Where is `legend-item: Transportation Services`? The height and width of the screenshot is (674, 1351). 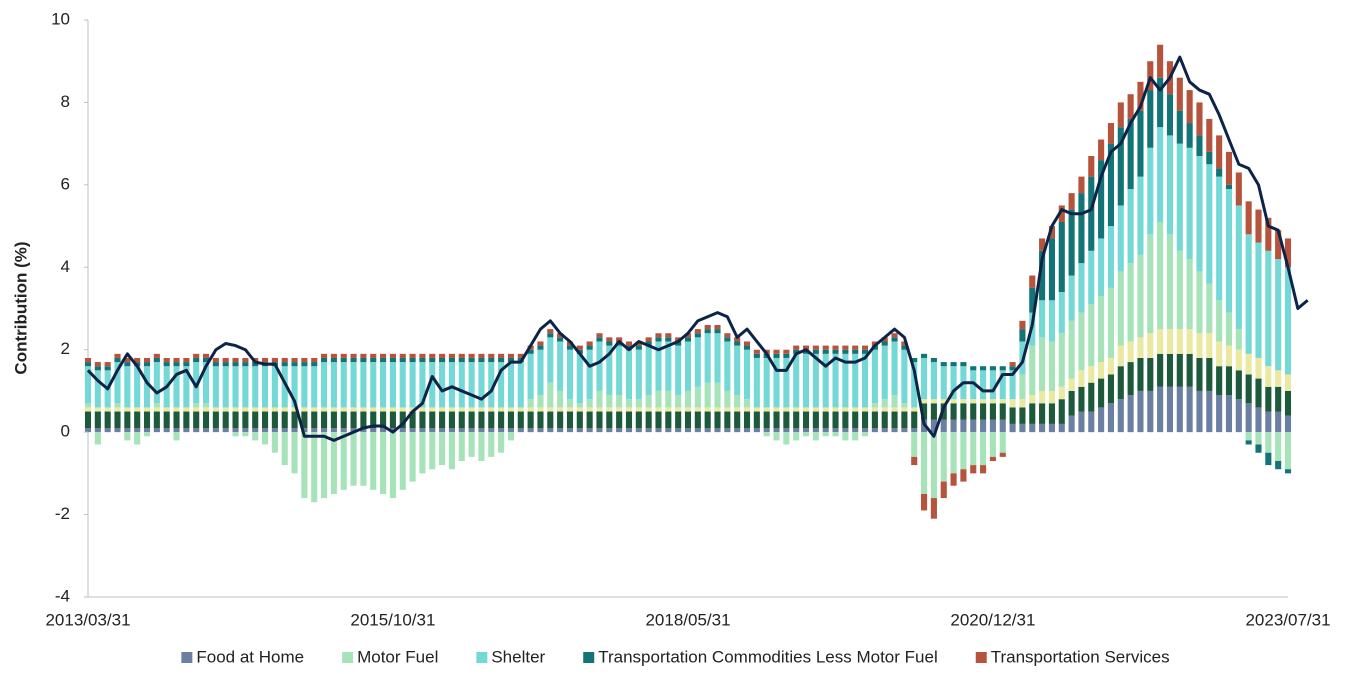 legend-item: Transportation Services is located at coordinates (1072, 656).